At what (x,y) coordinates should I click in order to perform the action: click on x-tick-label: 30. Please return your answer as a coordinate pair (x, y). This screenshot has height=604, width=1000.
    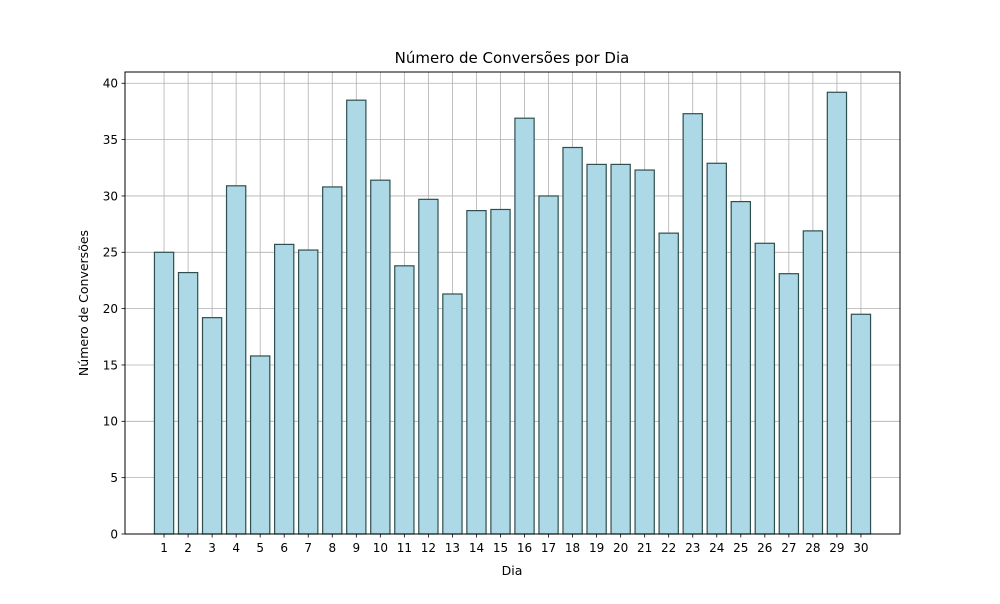
    Looking at the image, I should click on (860, 548).